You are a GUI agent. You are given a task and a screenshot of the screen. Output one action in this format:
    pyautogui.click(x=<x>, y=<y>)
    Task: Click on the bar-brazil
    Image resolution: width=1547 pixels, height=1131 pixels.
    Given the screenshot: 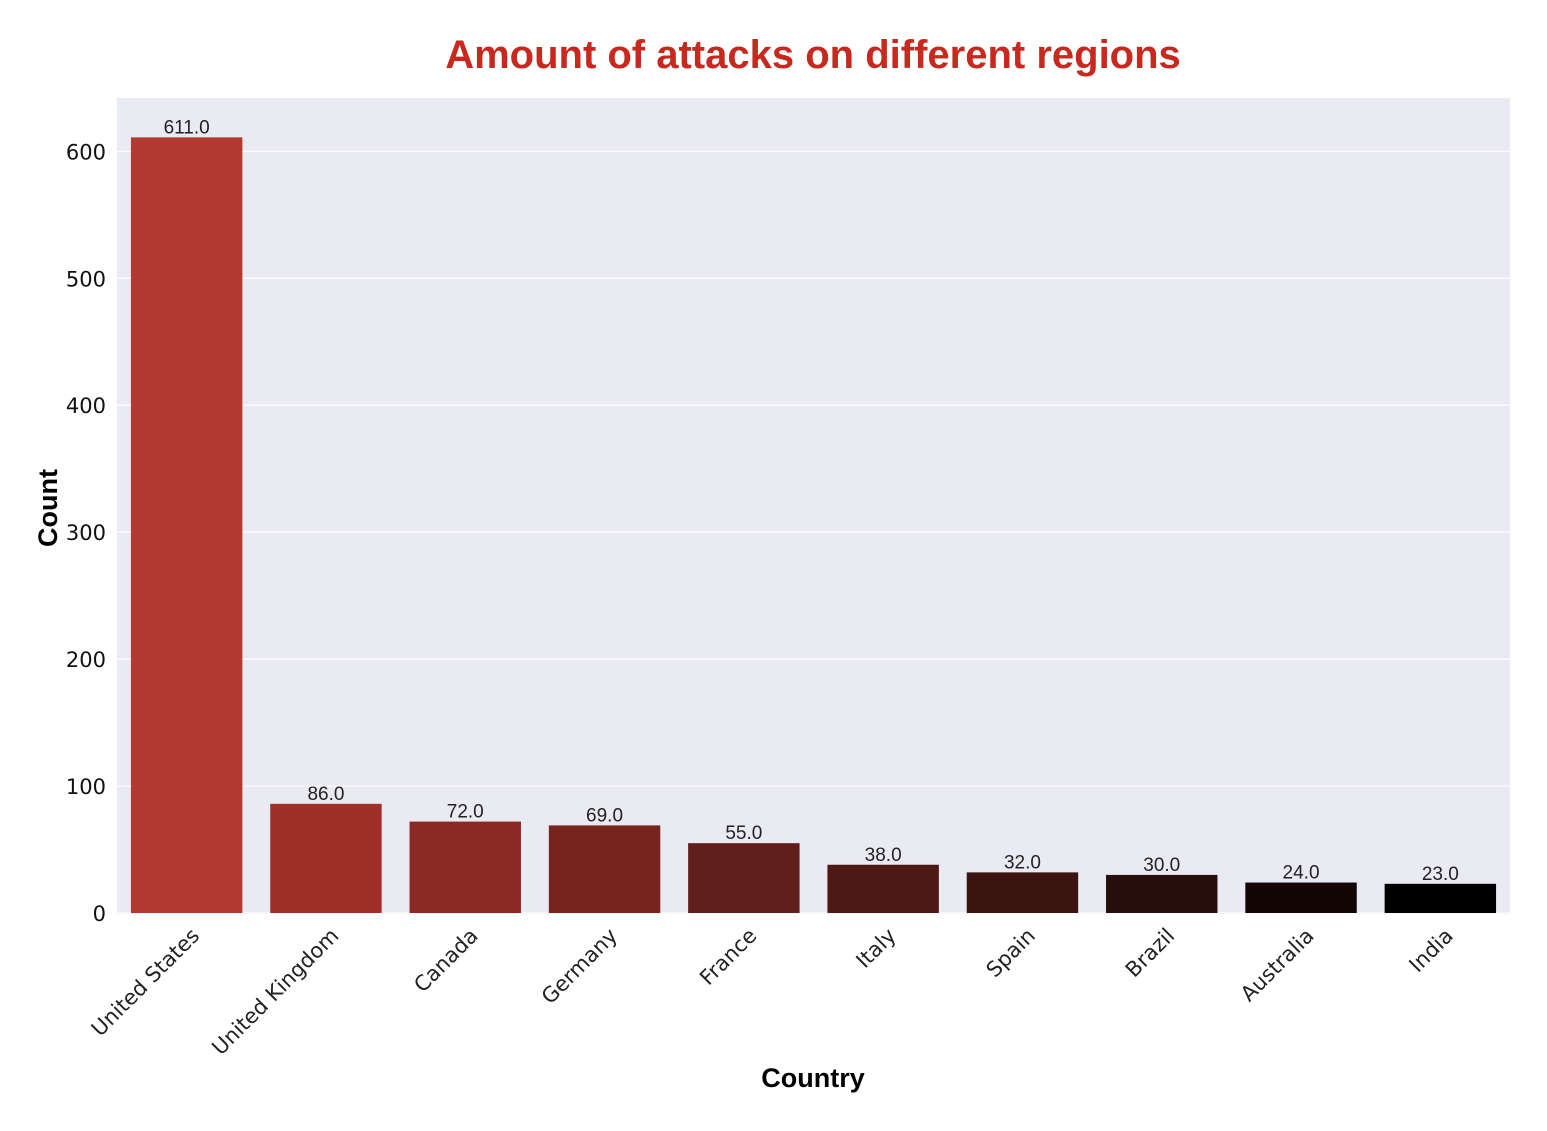 What is the action you would take?
    pyautogui.click(x=1162, y=893)
    